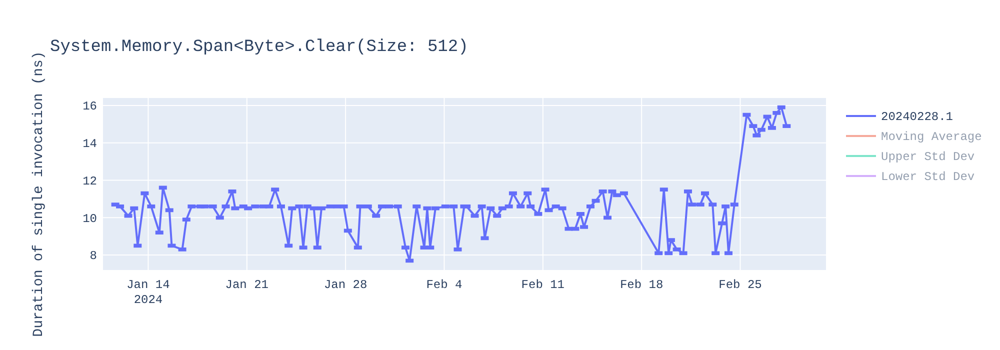 This screenshot has height=350, width=1000. I want to click on x-tick-label: Feb 25, so click(740, 285).